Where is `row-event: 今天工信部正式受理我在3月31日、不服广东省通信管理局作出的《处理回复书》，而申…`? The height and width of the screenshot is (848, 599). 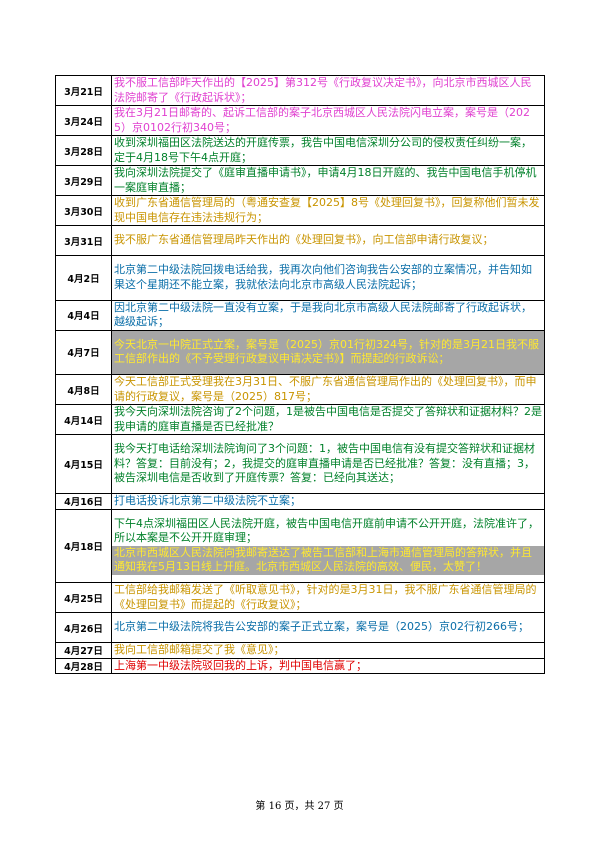 row-event: 今天工信部正式受理我在3月31日、不服广东省通信管理局作出的《处理回复书》，而申… is located at coordinates (328, 389).